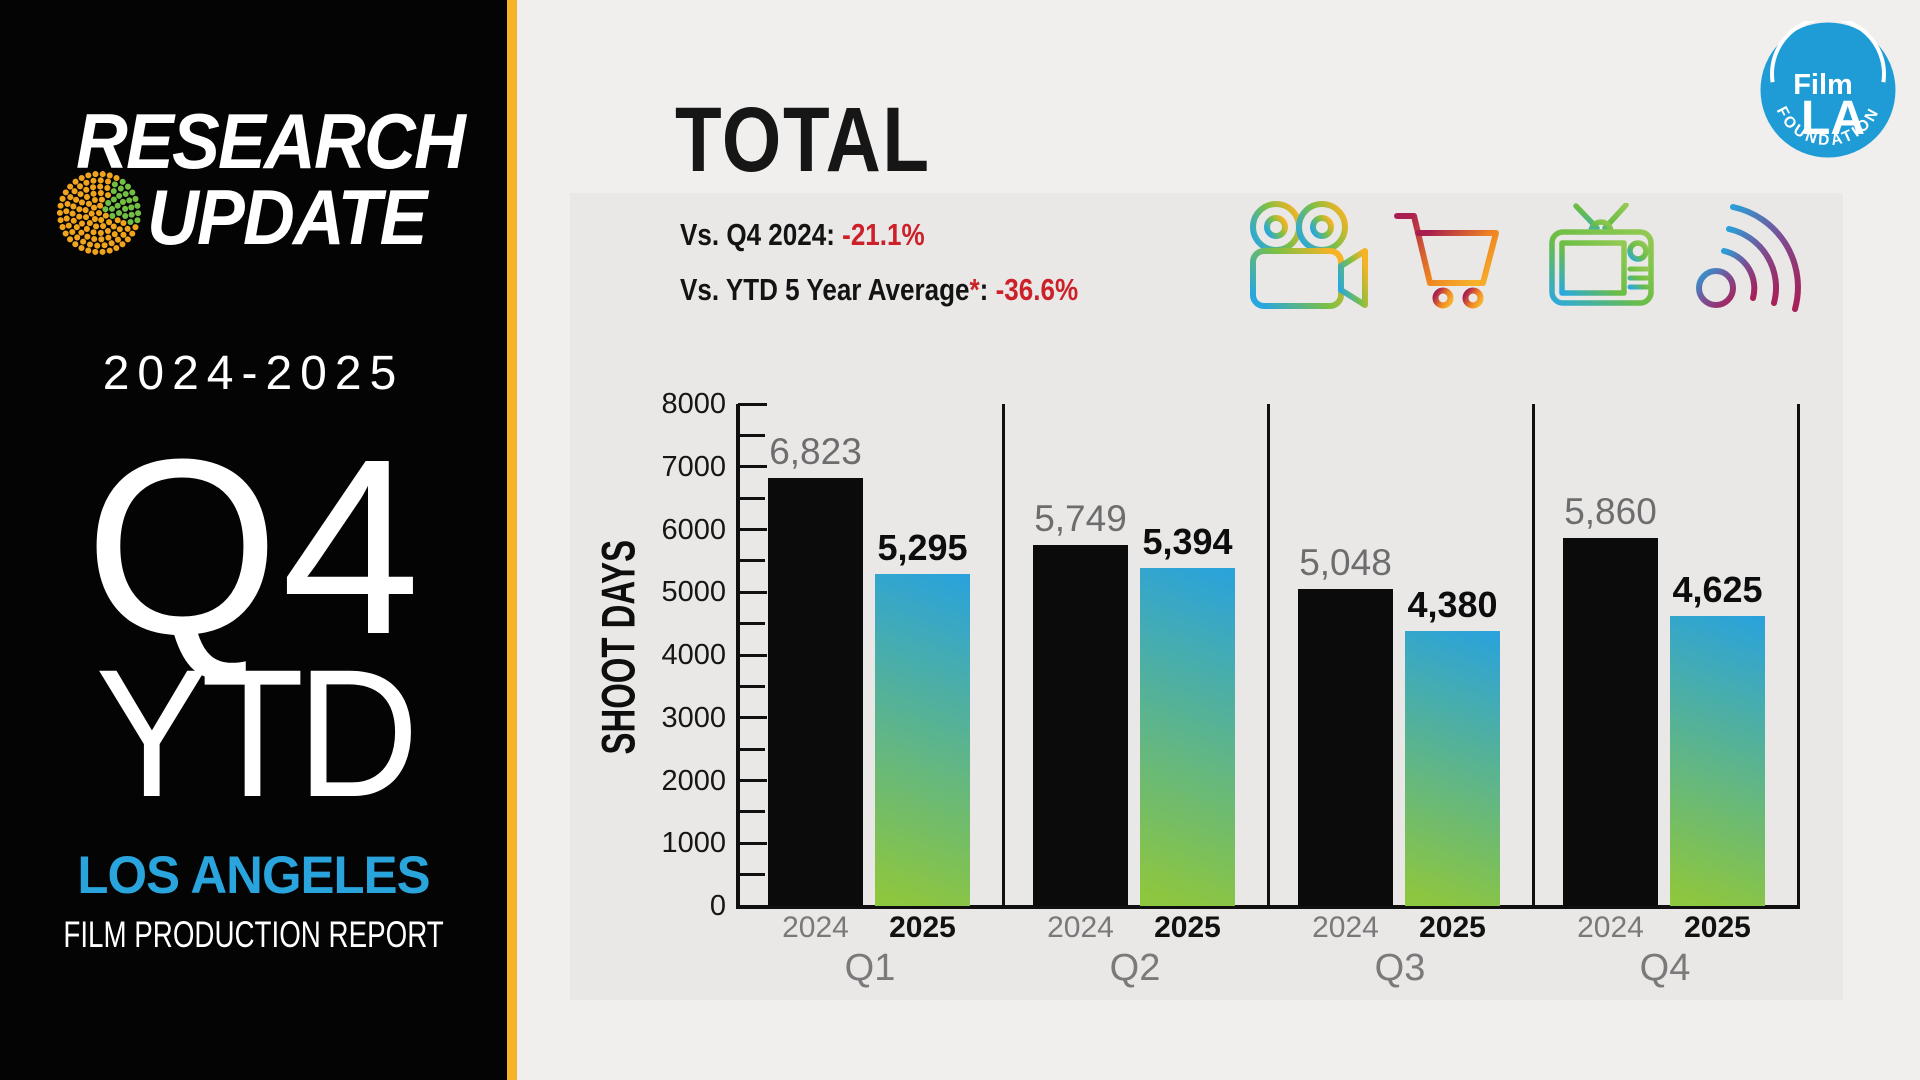  What do you see at coordinates (815, 927) in the screenshot?
I see `x-label-2024-q1: 2024` at bounding box center [815, 927].